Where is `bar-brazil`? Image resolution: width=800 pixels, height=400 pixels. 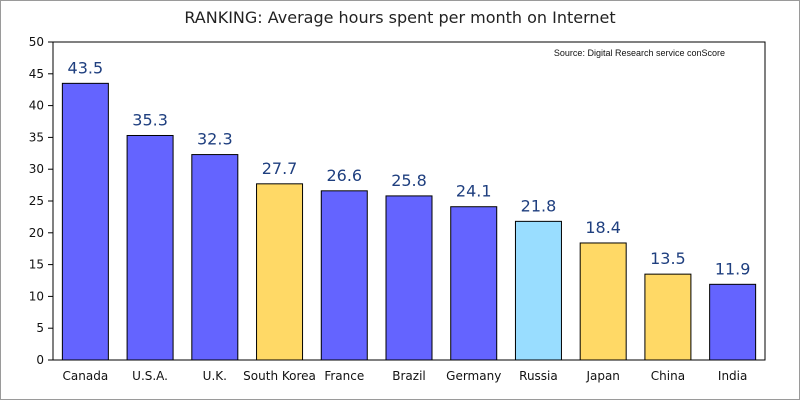 bar-brazil is located at coordinates (409, 278).